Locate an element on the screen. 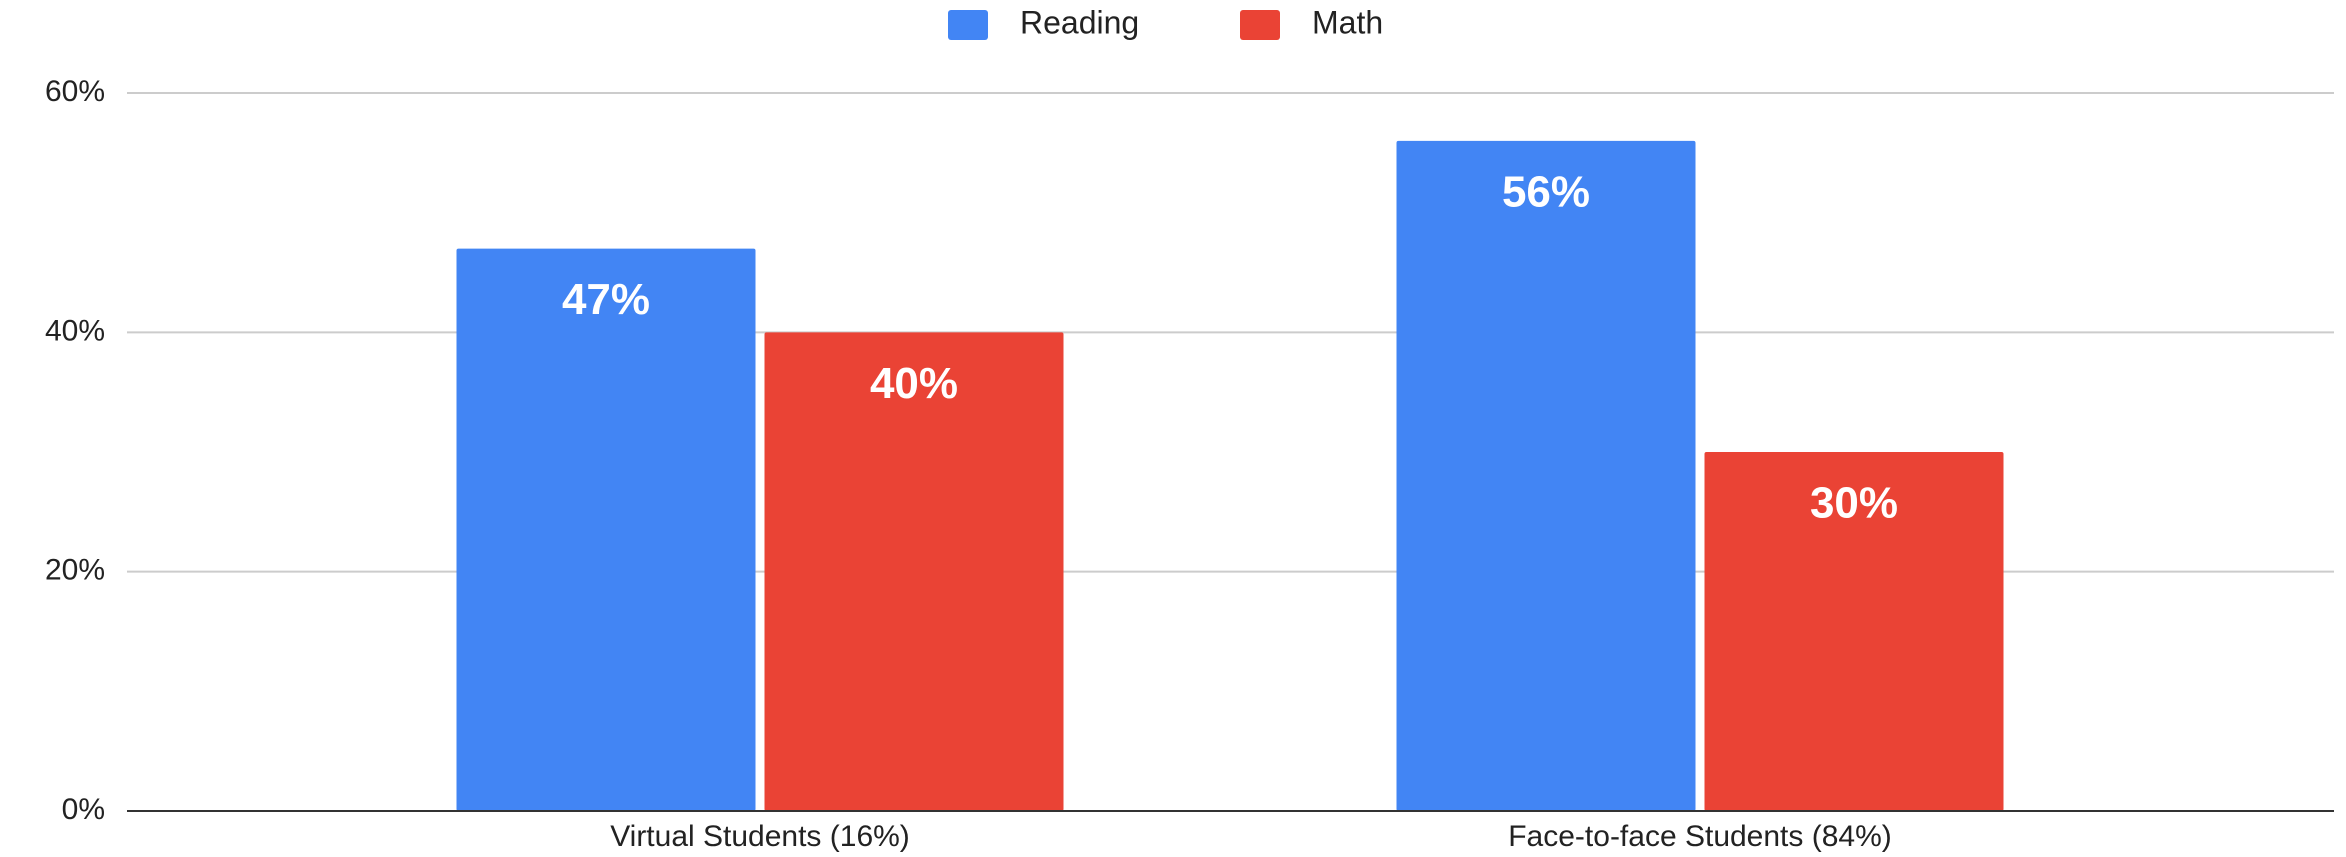 This screenshot has height=857, width=2346. y-tick-label: 60% is located at coordinates (75, 91).